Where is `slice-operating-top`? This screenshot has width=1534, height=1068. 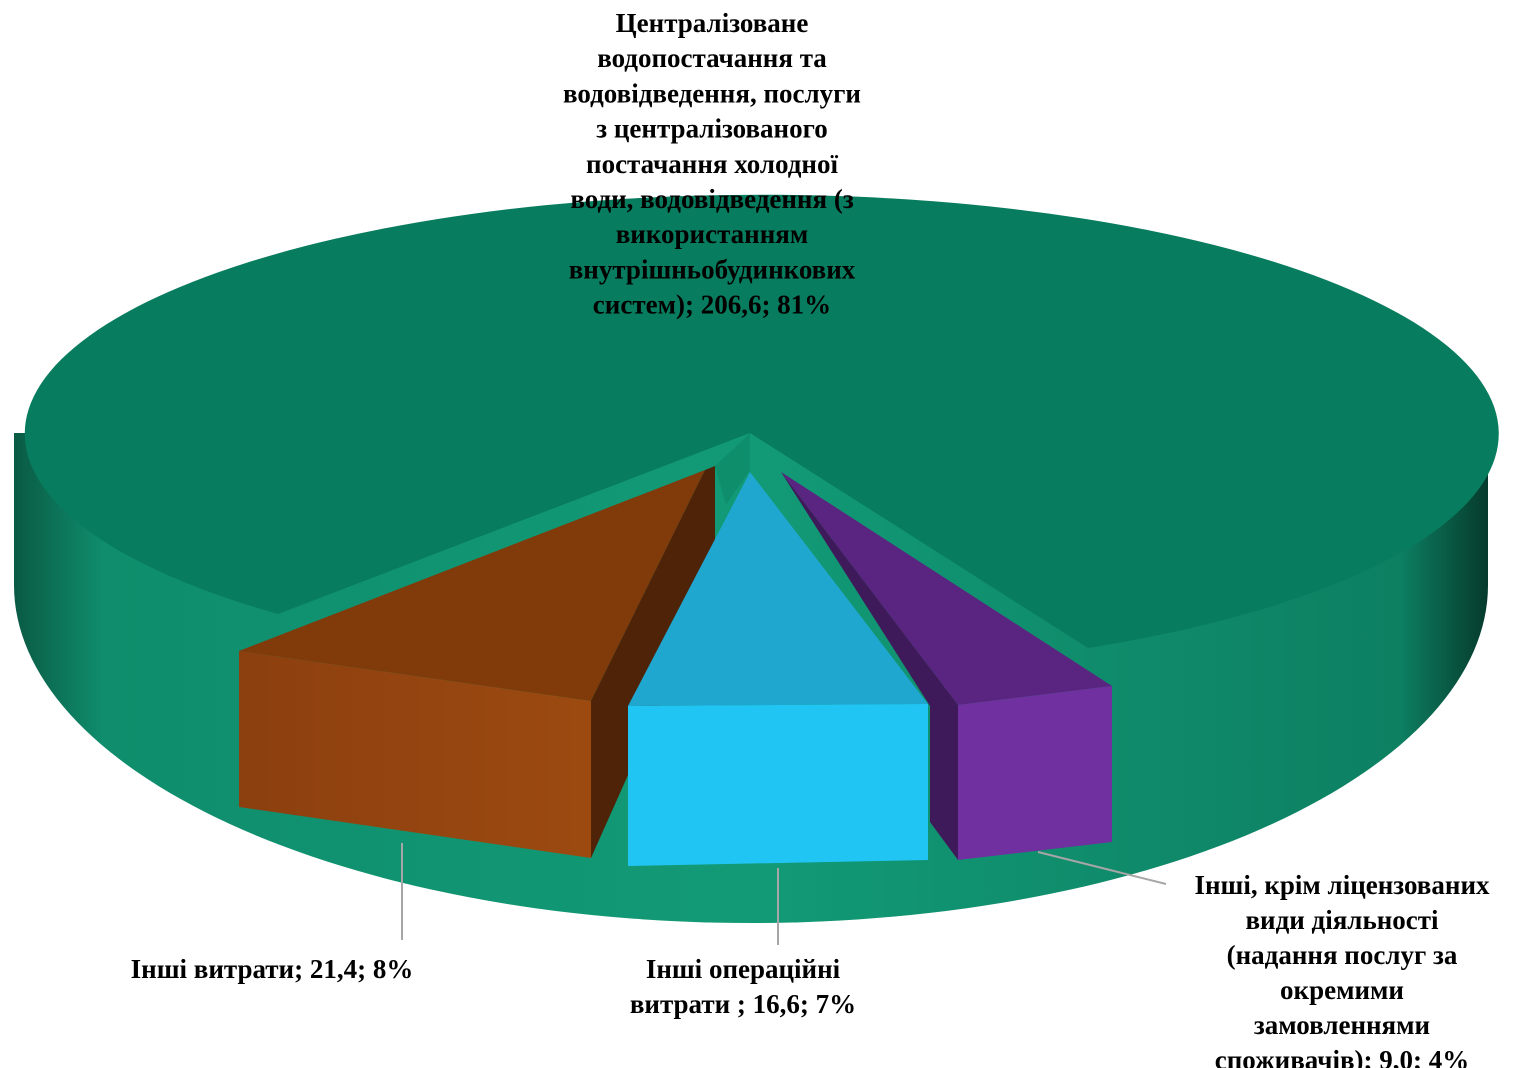
slice-operating-top is located at coordinates (778, 589).